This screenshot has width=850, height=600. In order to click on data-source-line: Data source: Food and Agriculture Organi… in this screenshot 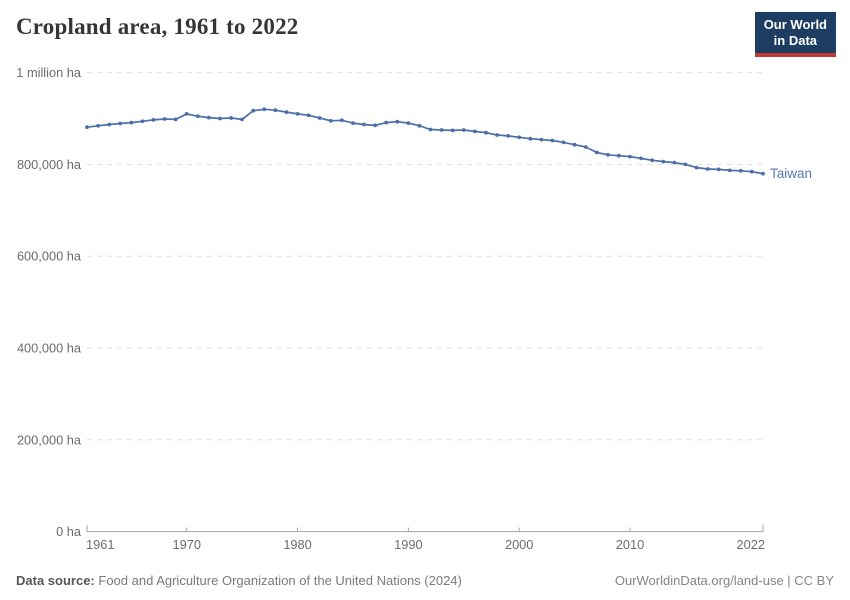, I will do `click(239, 580)`.